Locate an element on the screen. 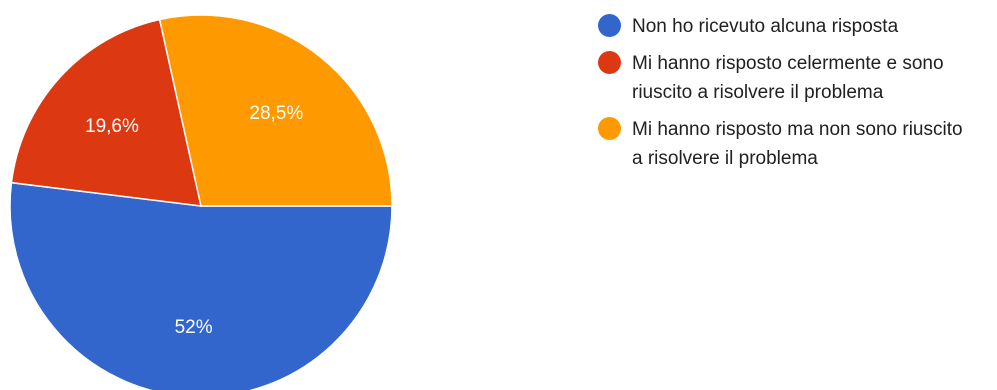  pie-data-label: 28,5% is located at coordinates (276, 113).